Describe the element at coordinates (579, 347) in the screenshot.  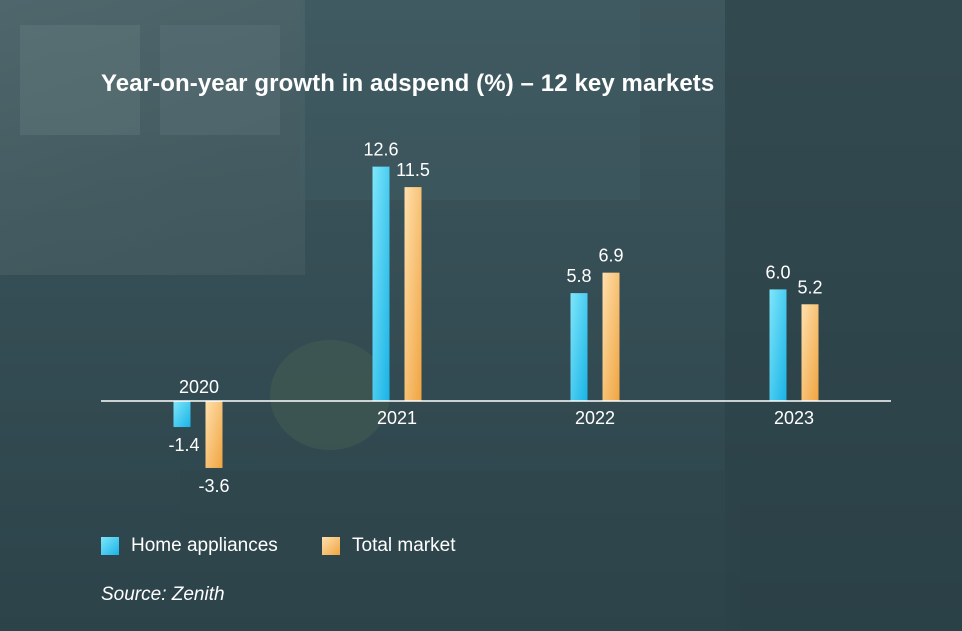
I see `bar-home-appliances-2022` at that location.